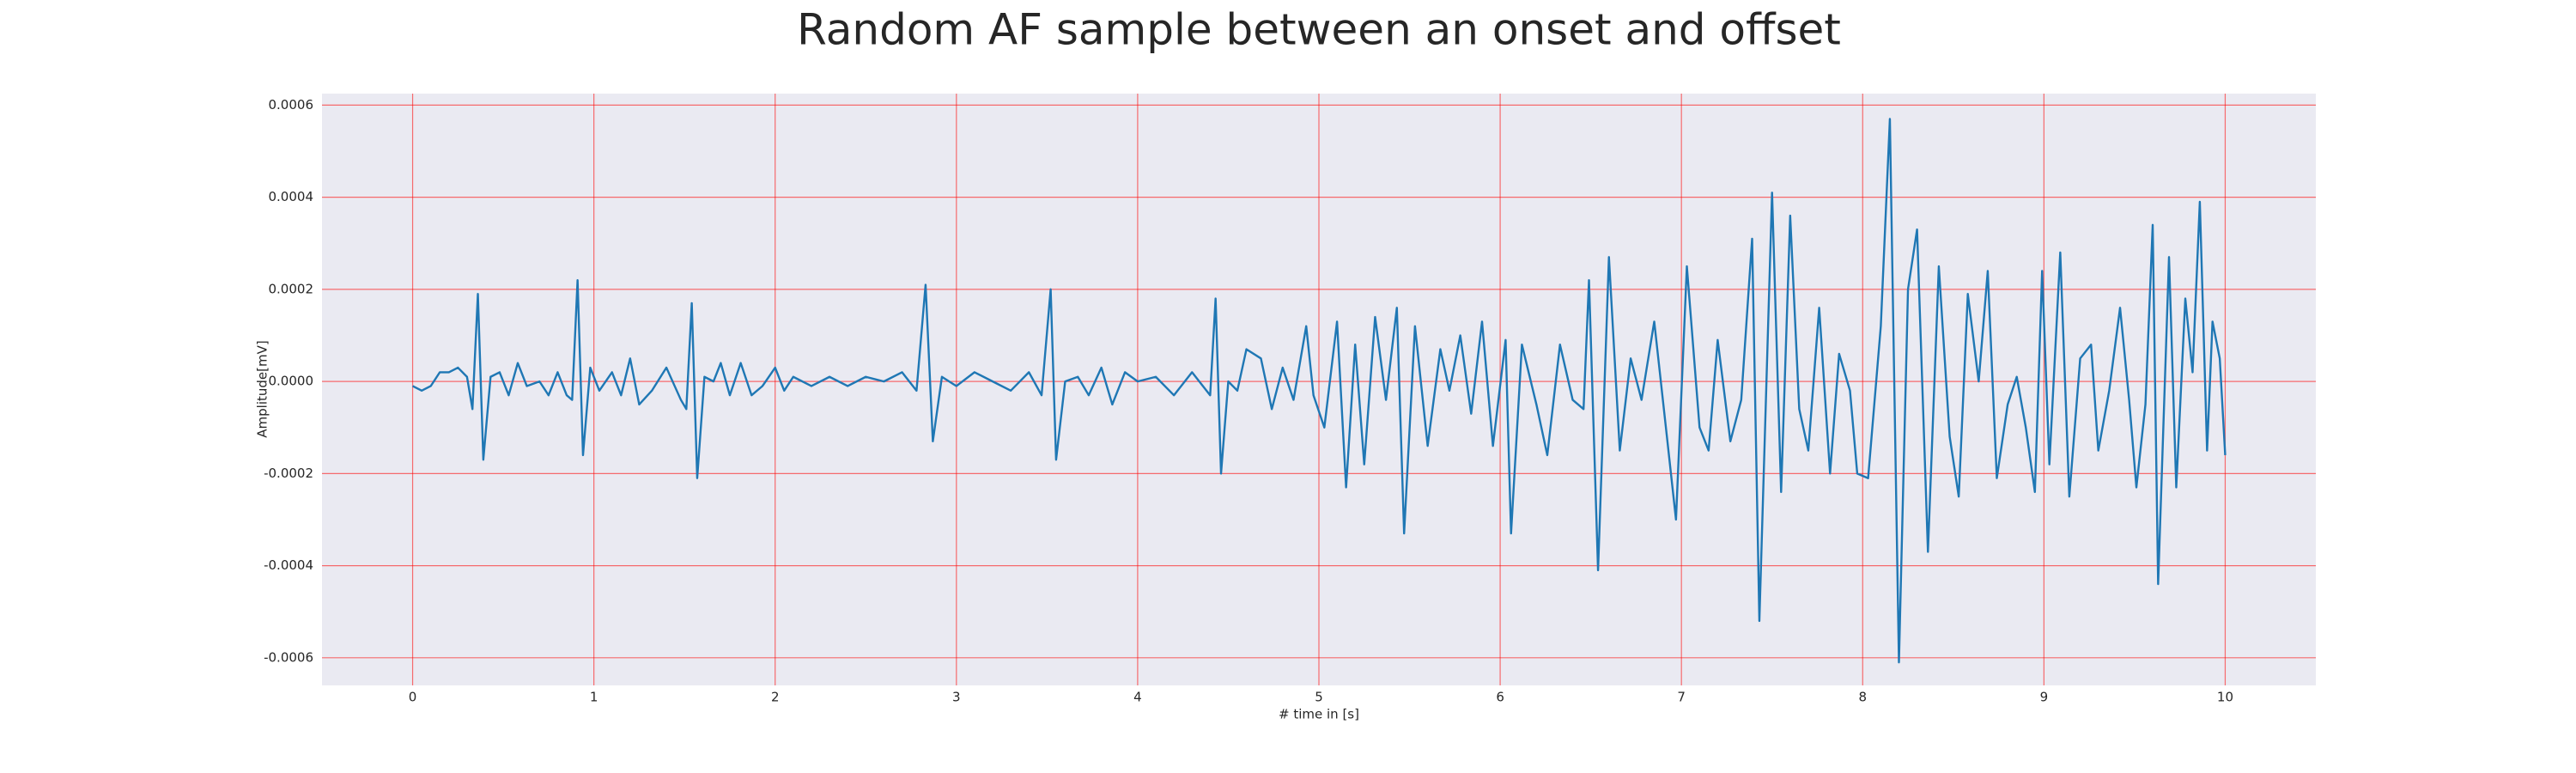 This screenshot has height=773, width=2576. What do you see at coordinates (289, 473) in the screenshot?
I see `y-tick-label: -0.0002` at bounding box center [289, 473].